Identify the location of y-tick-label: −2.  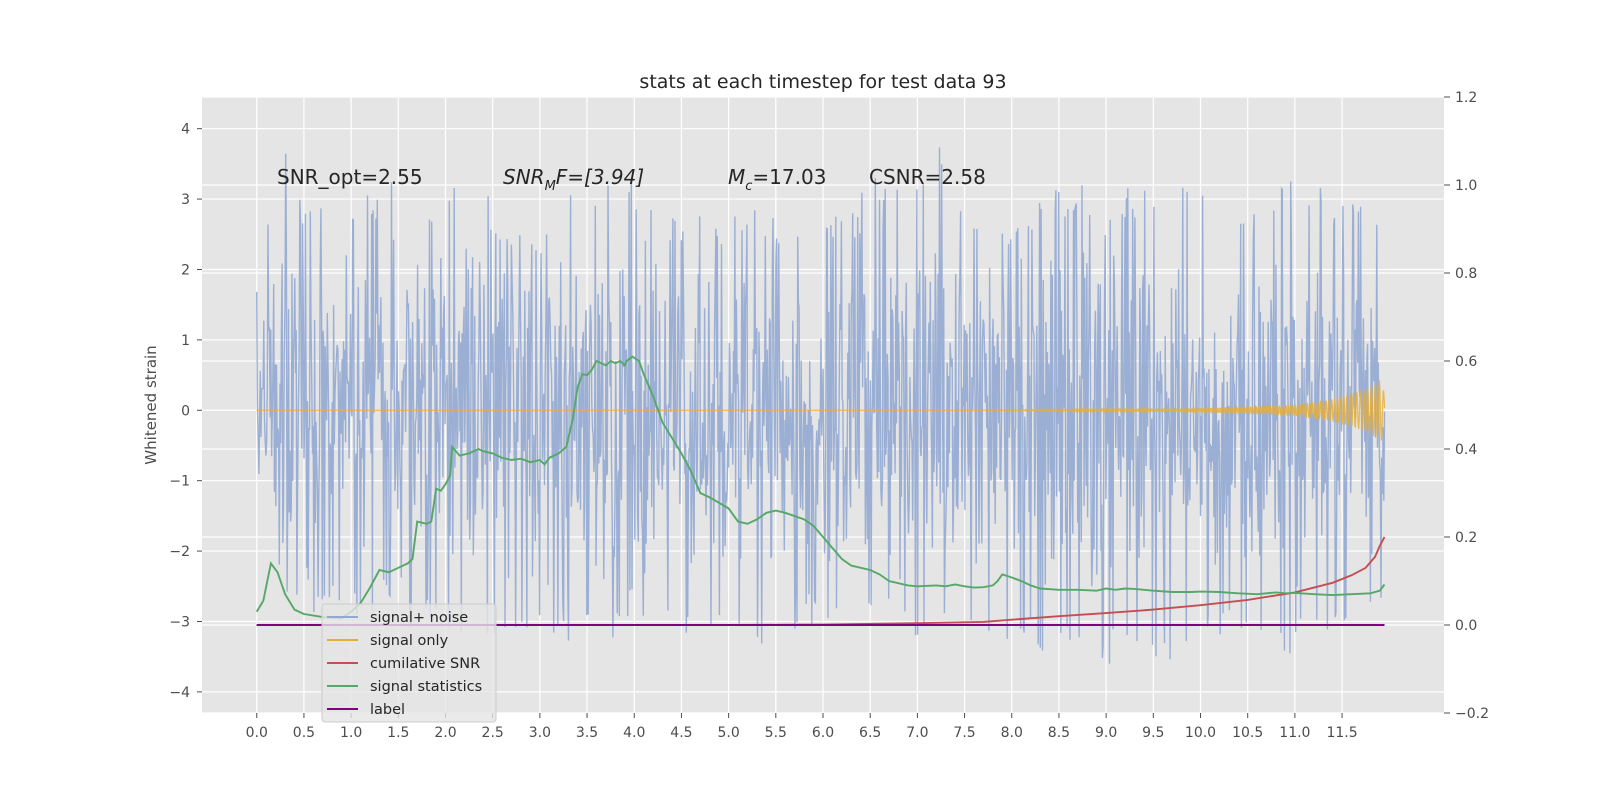
(179, 552).